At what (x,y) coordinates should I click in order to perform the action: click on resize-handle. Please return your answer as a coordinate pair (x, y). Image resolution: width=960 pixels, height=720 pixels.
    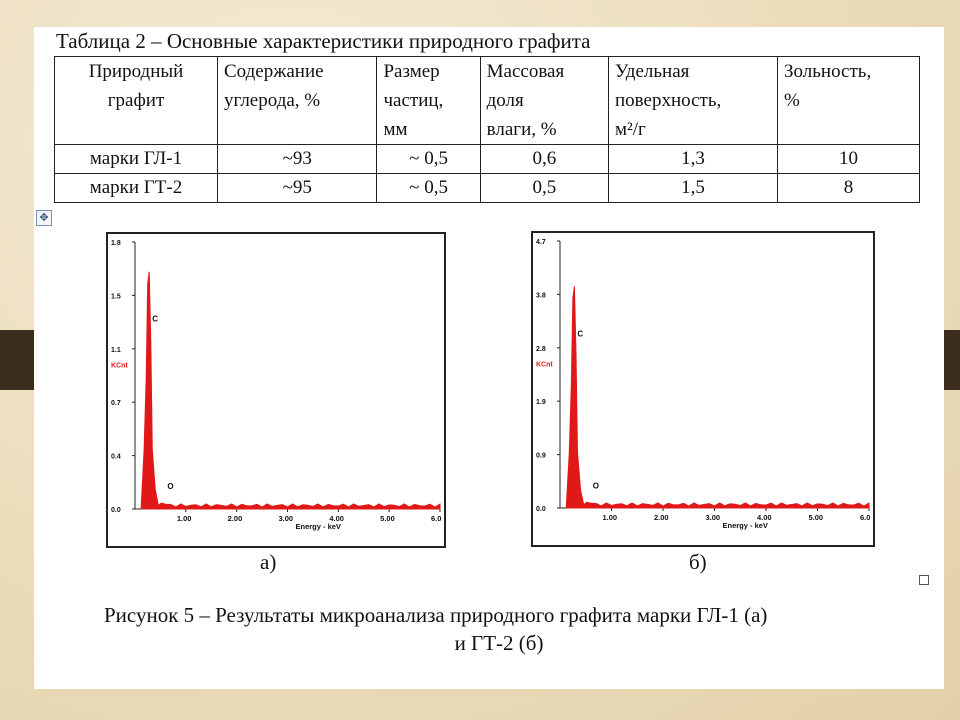
    Looking at the image, I should click on (924, 580).